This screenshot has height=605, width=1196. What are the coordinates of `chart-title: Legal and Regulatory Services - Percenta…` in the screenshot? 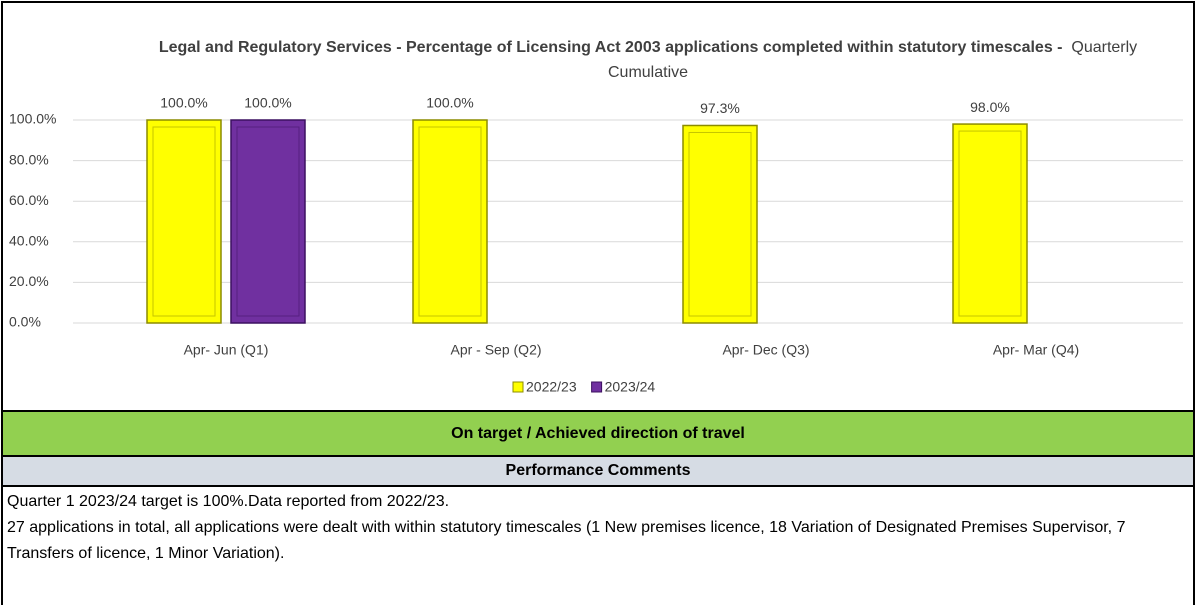 It's located at (610, 47).